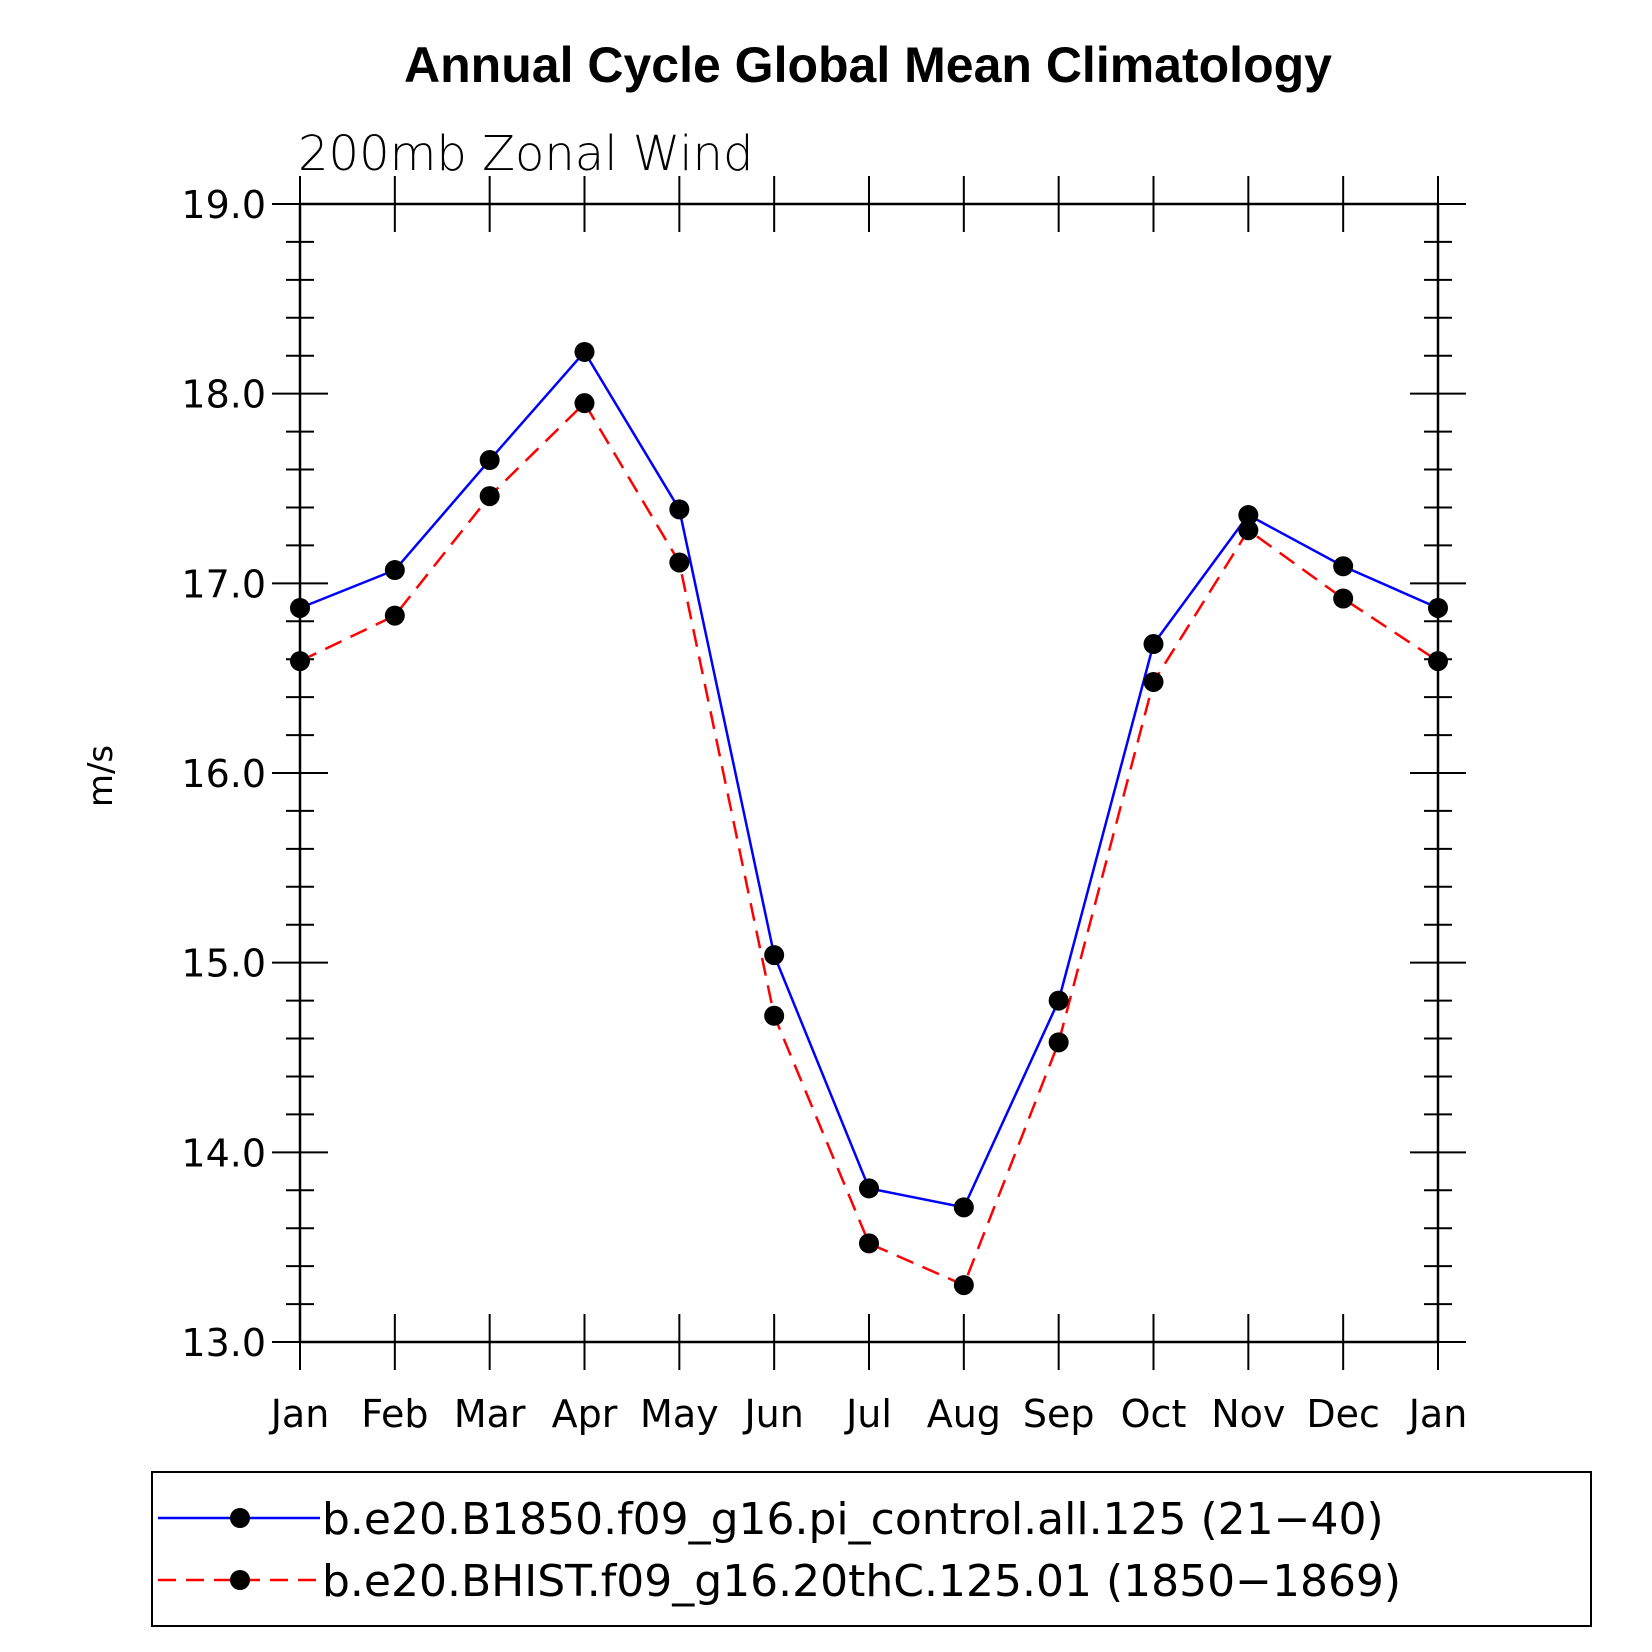 This screenshot has height=1652, width=1652. What do you see at coordinates (1248, 1414) in the screenshot?
I see `x-tick-label: Nov` at bounding box center [1248, 1414].